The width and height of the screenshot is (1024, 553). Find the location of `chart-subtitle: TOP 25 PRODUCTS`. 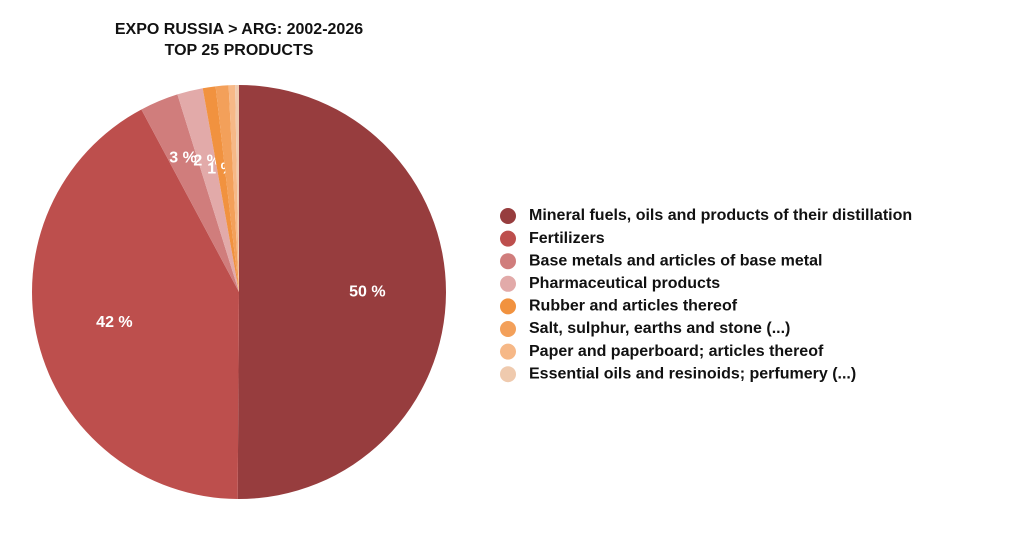

chart-subtitle: TOP 25 PRODUCTS is located at coordinates (239, 50).